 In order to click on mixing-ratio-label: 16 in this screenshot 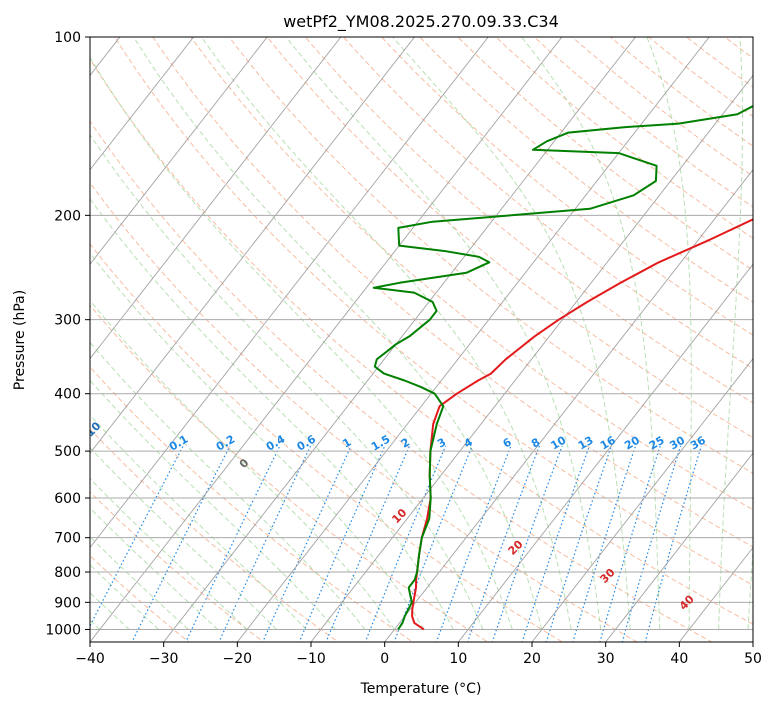, I will do `click(608, 442)`.